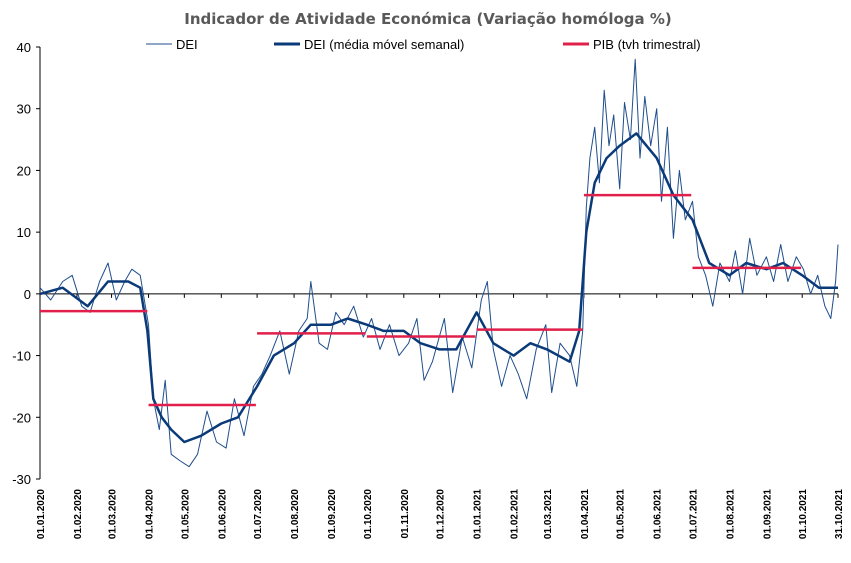 This screenshot has height=563, width=851. Describe the element at coordinates (384, 44) in the screenshot. I see `legend-label-dei-ma: DEI (média móvel semanal)` at that location.